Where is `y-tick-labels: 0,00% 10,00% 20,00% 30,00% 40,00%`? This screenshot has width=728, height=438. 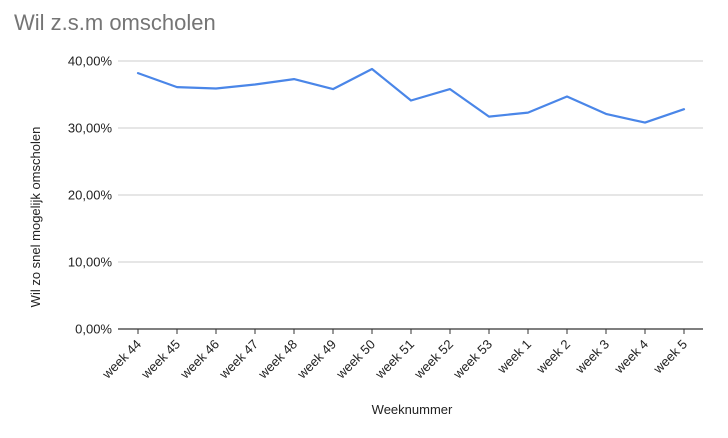 y-tick-labels: 0,00% 10,00% 20,00% 30,00% 40,00% is located at coordinates (90, 195).